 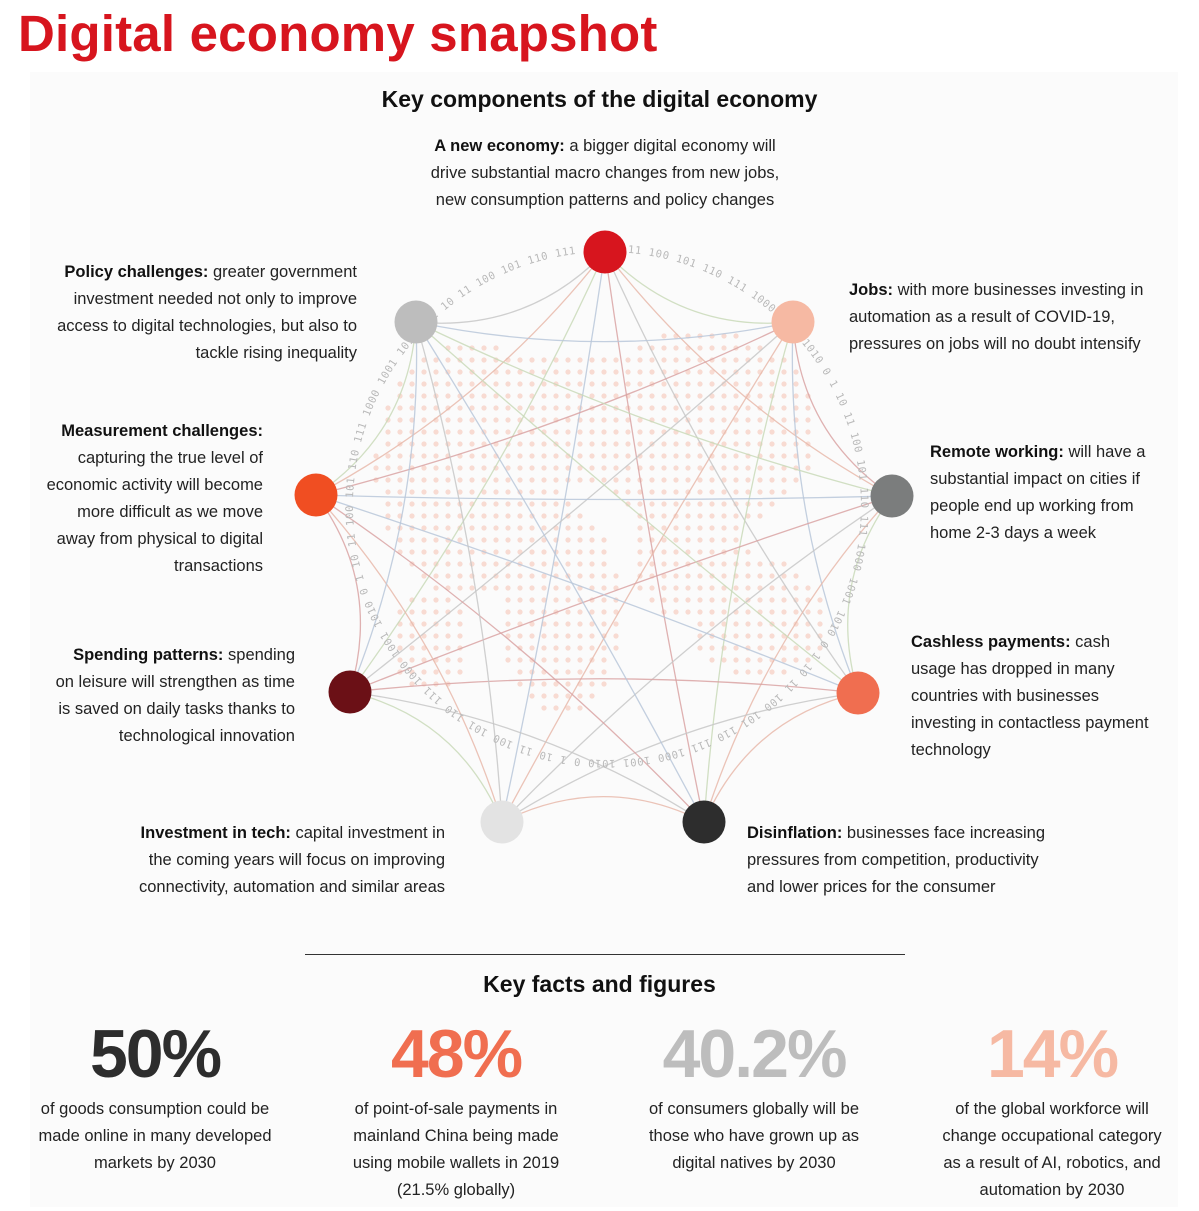 What do you see at coordinates (871, 290) in the screenshot?
I see `label-jobs-title: Jobs:` at bounding box center [871, 290].